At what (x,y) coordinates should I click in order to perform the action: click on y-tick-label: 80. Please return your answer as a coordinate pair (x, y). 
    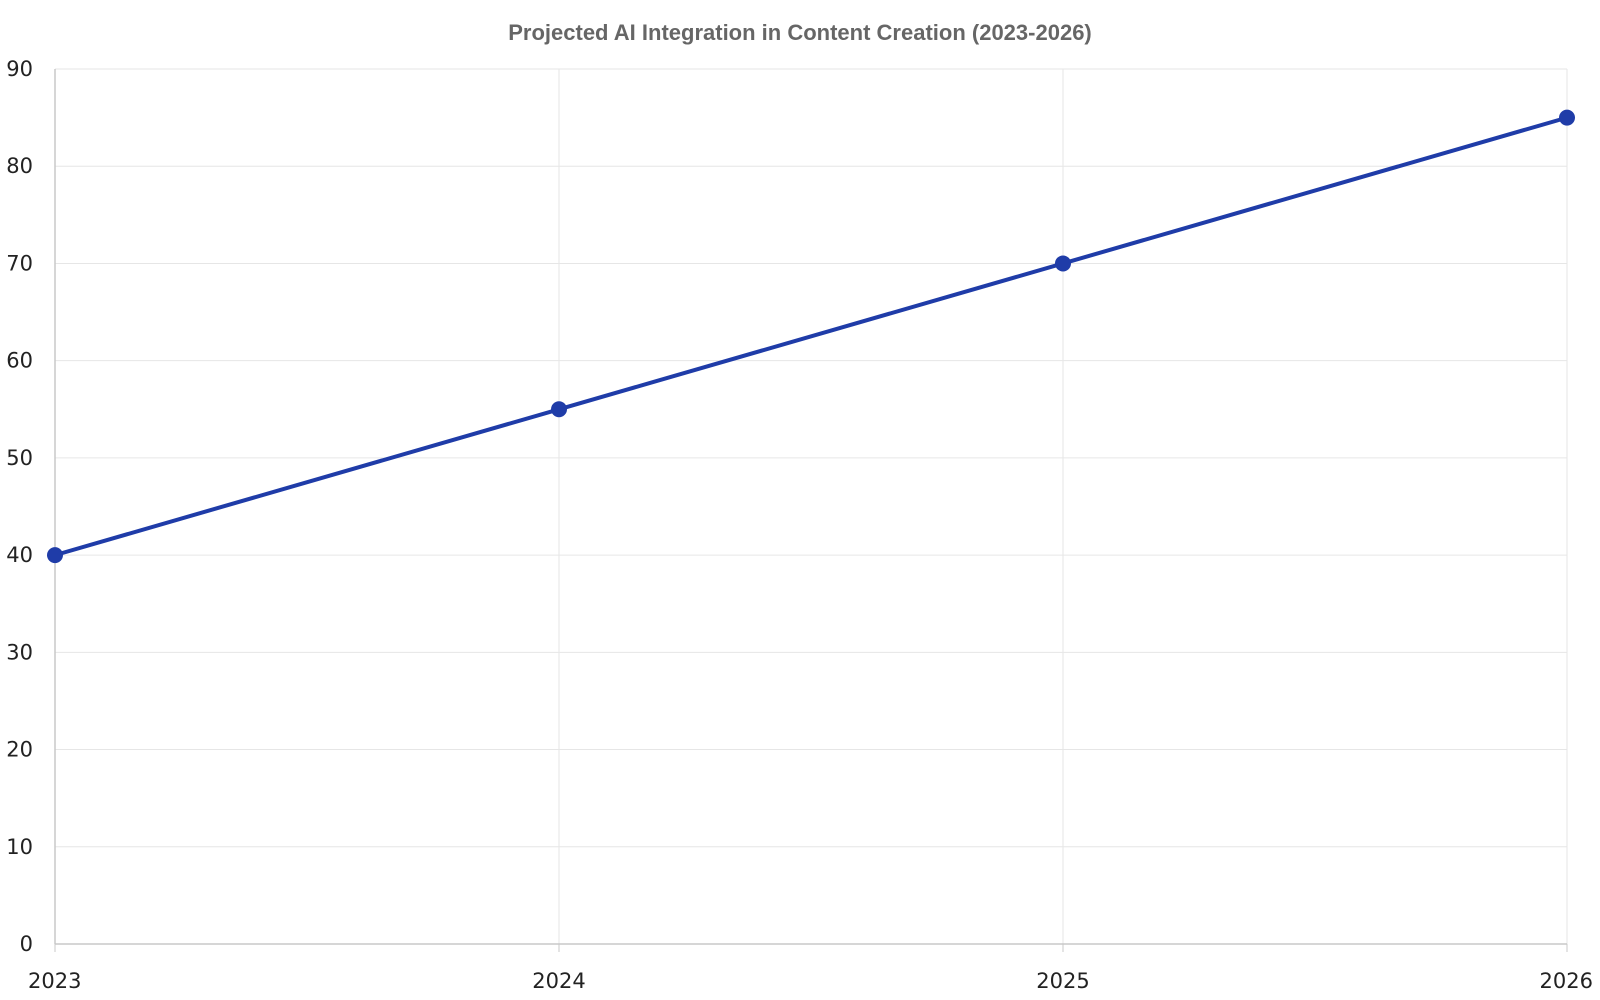
    Looking at the image, I should click on (19, 166).